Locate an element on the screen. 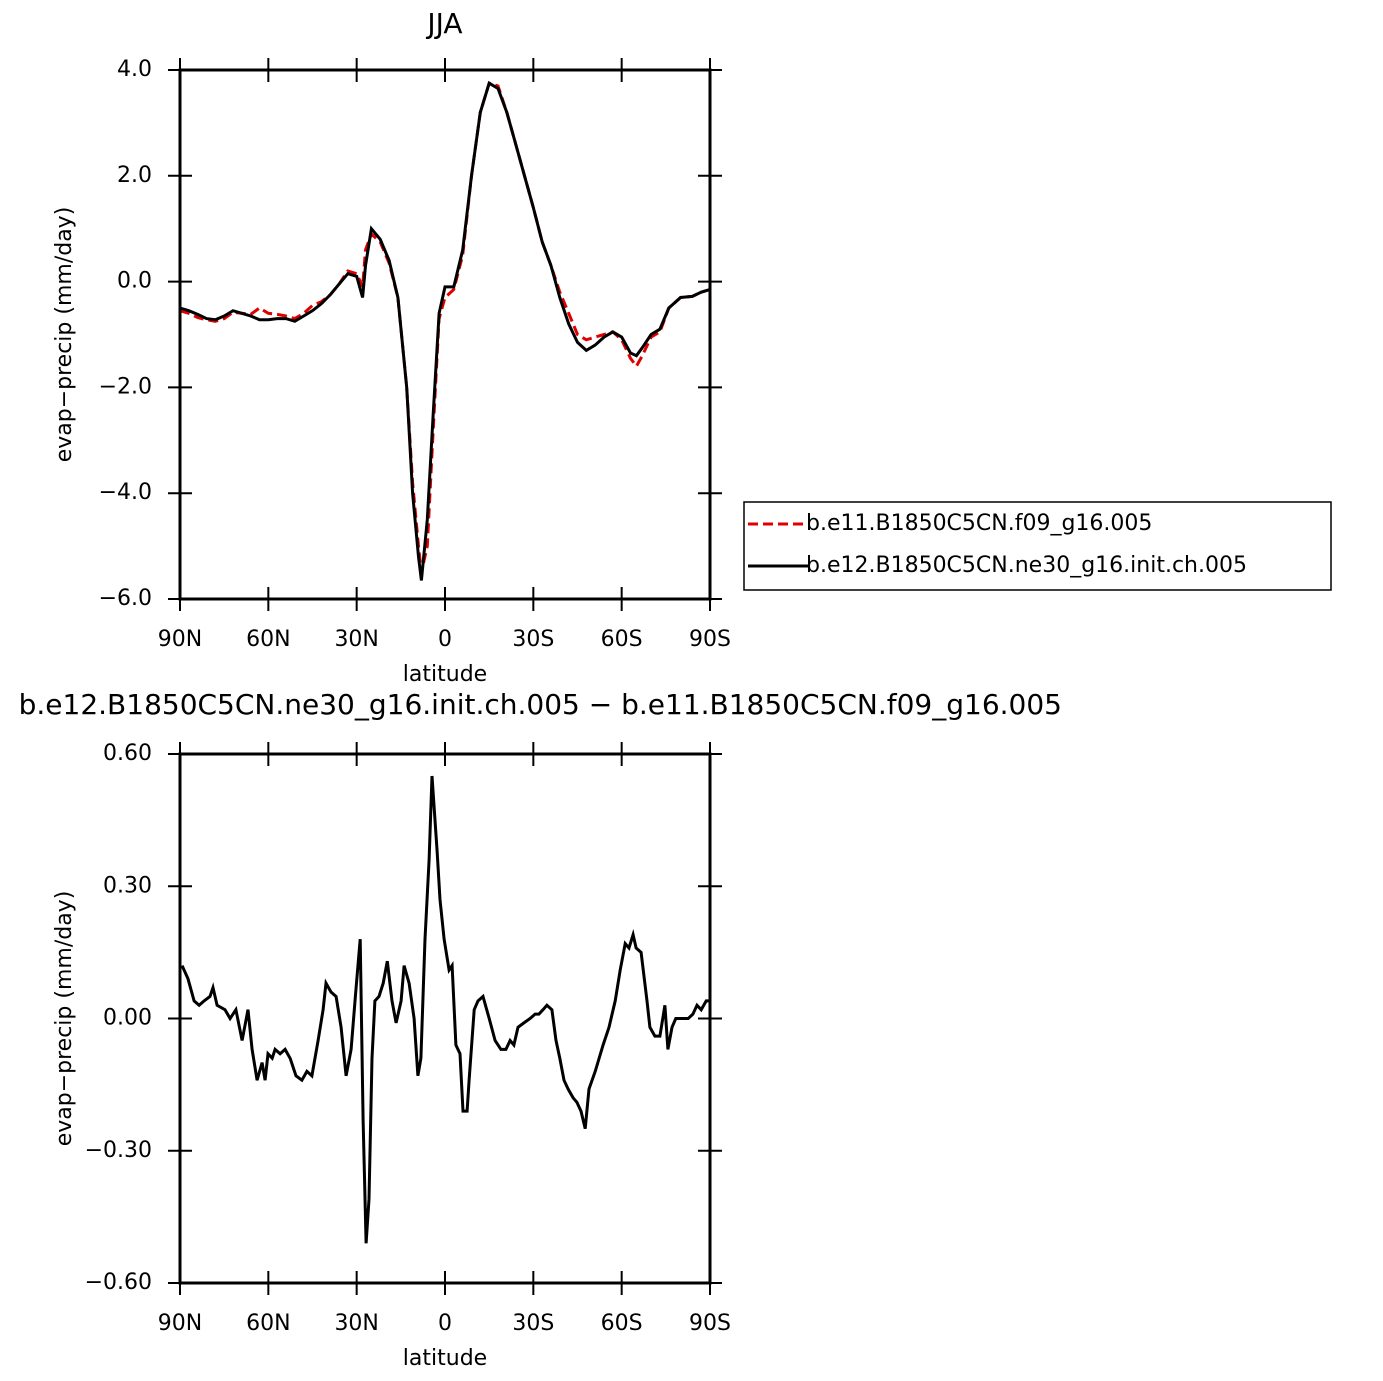 The height and width of the screenshot is (1381, 1383). legend-label: b.e11.B1850C5CN.f09_g16.005 is located at coordinates (979, 523).